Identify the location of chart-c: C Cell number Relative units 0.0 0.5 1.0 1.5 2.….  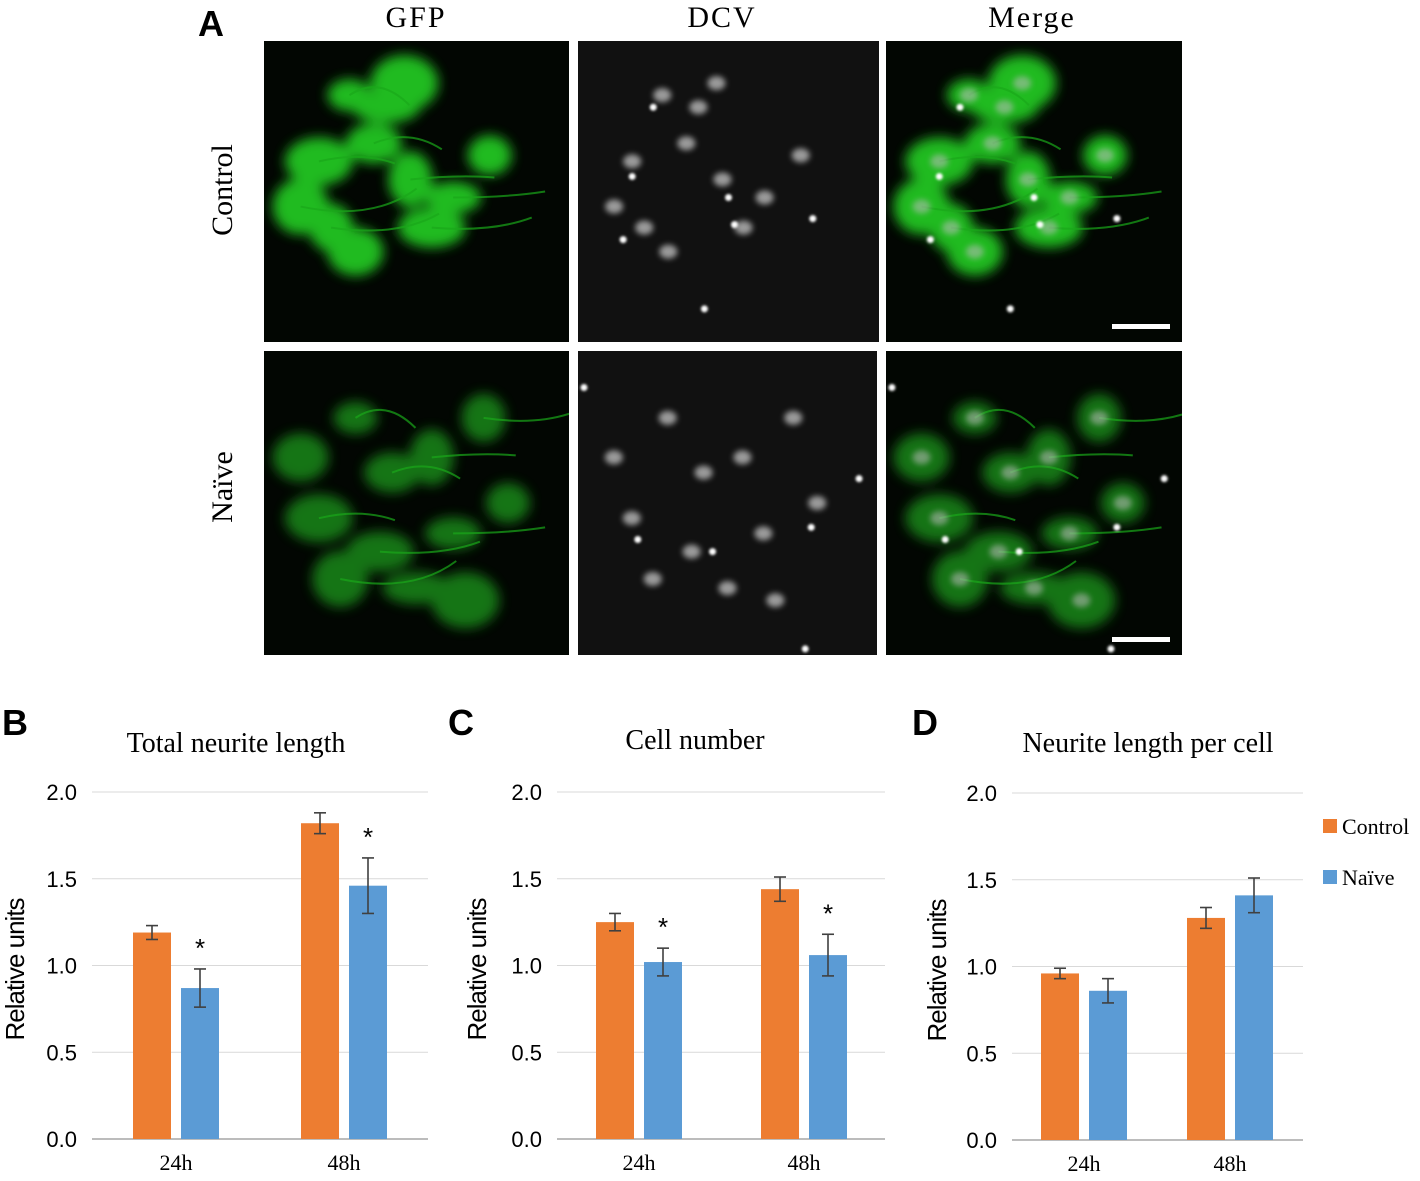
(666, 938).